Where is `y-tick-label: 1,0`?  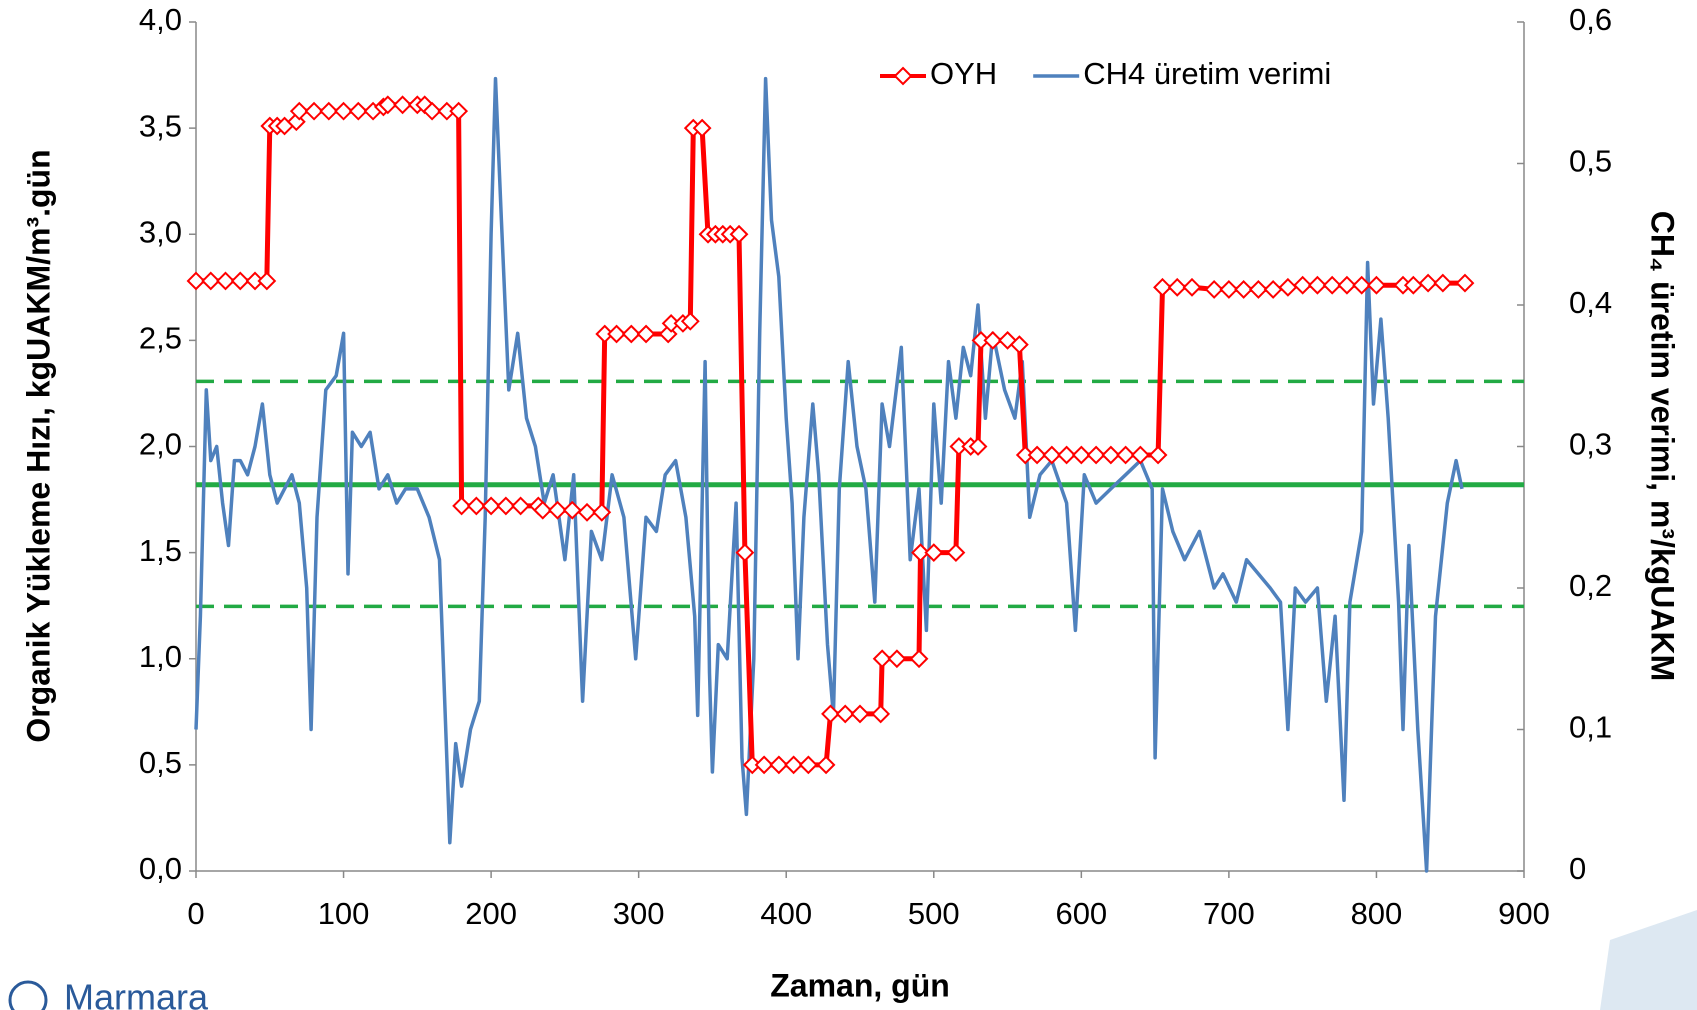
y-tick-label: 1,0 is located at coordinates (160, 656).